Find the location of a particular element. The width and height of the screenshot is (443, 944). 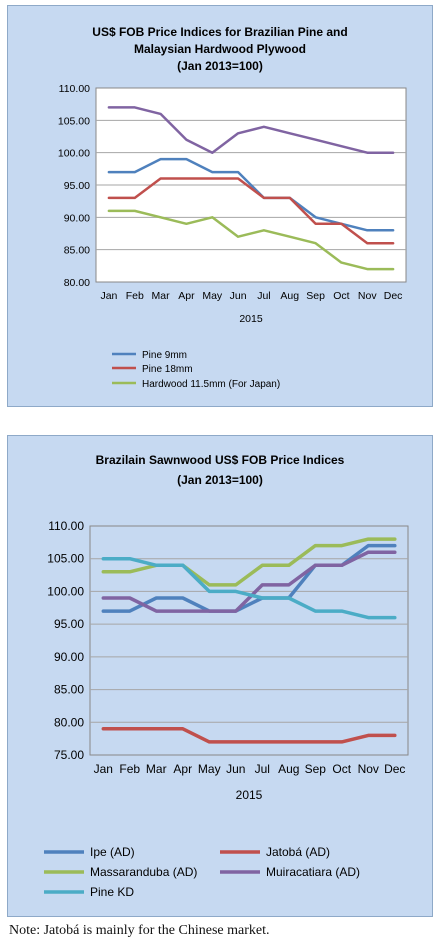

y-tick-label: 75.00 is located at coordinates (69, 755).